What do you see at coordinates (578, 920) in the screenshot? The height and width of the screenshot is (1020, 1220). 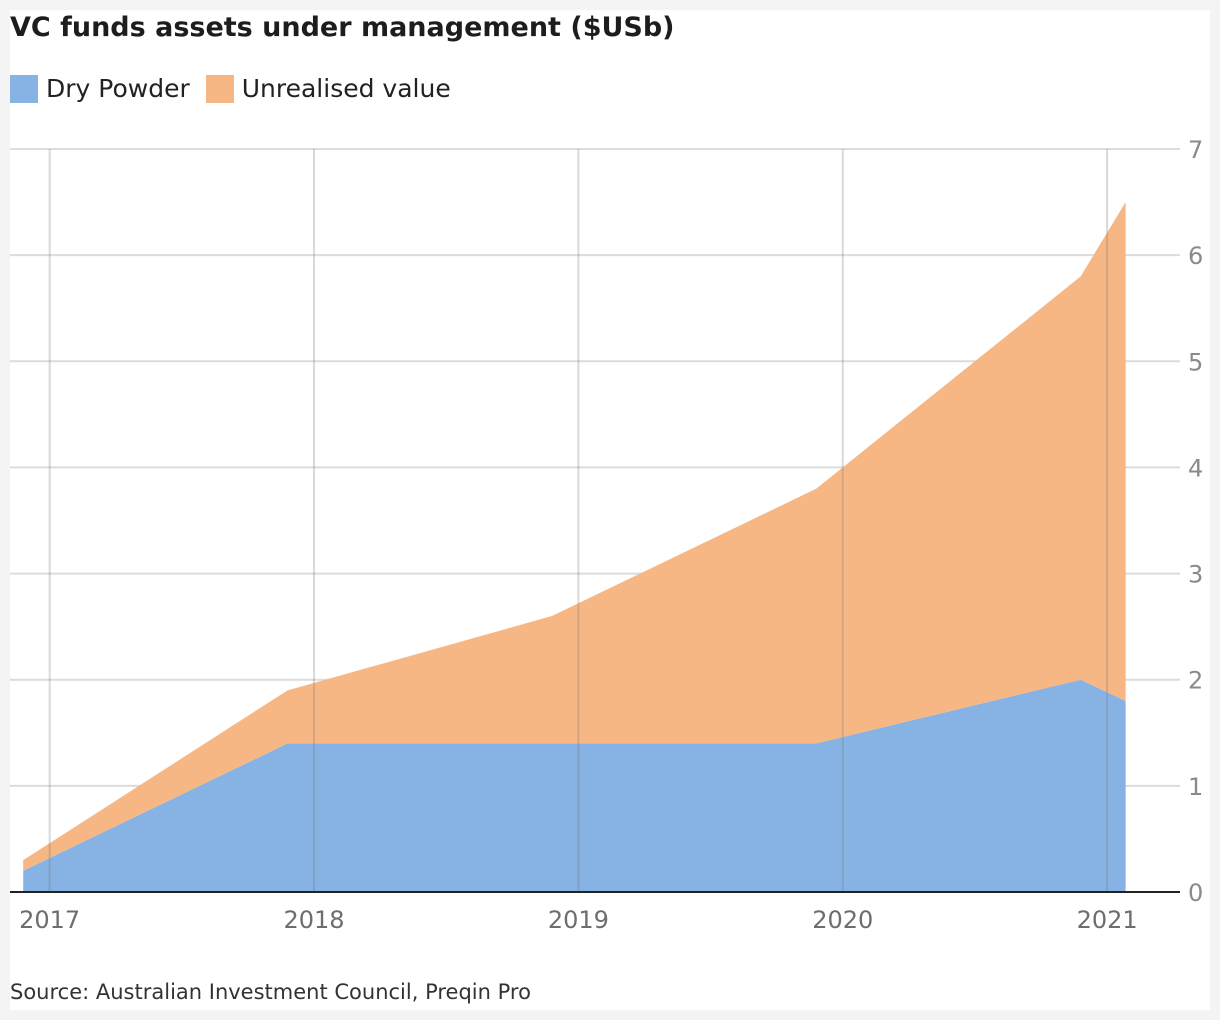 I see `x-tick-label-2019: 2019` at bounding box center [578, 920].